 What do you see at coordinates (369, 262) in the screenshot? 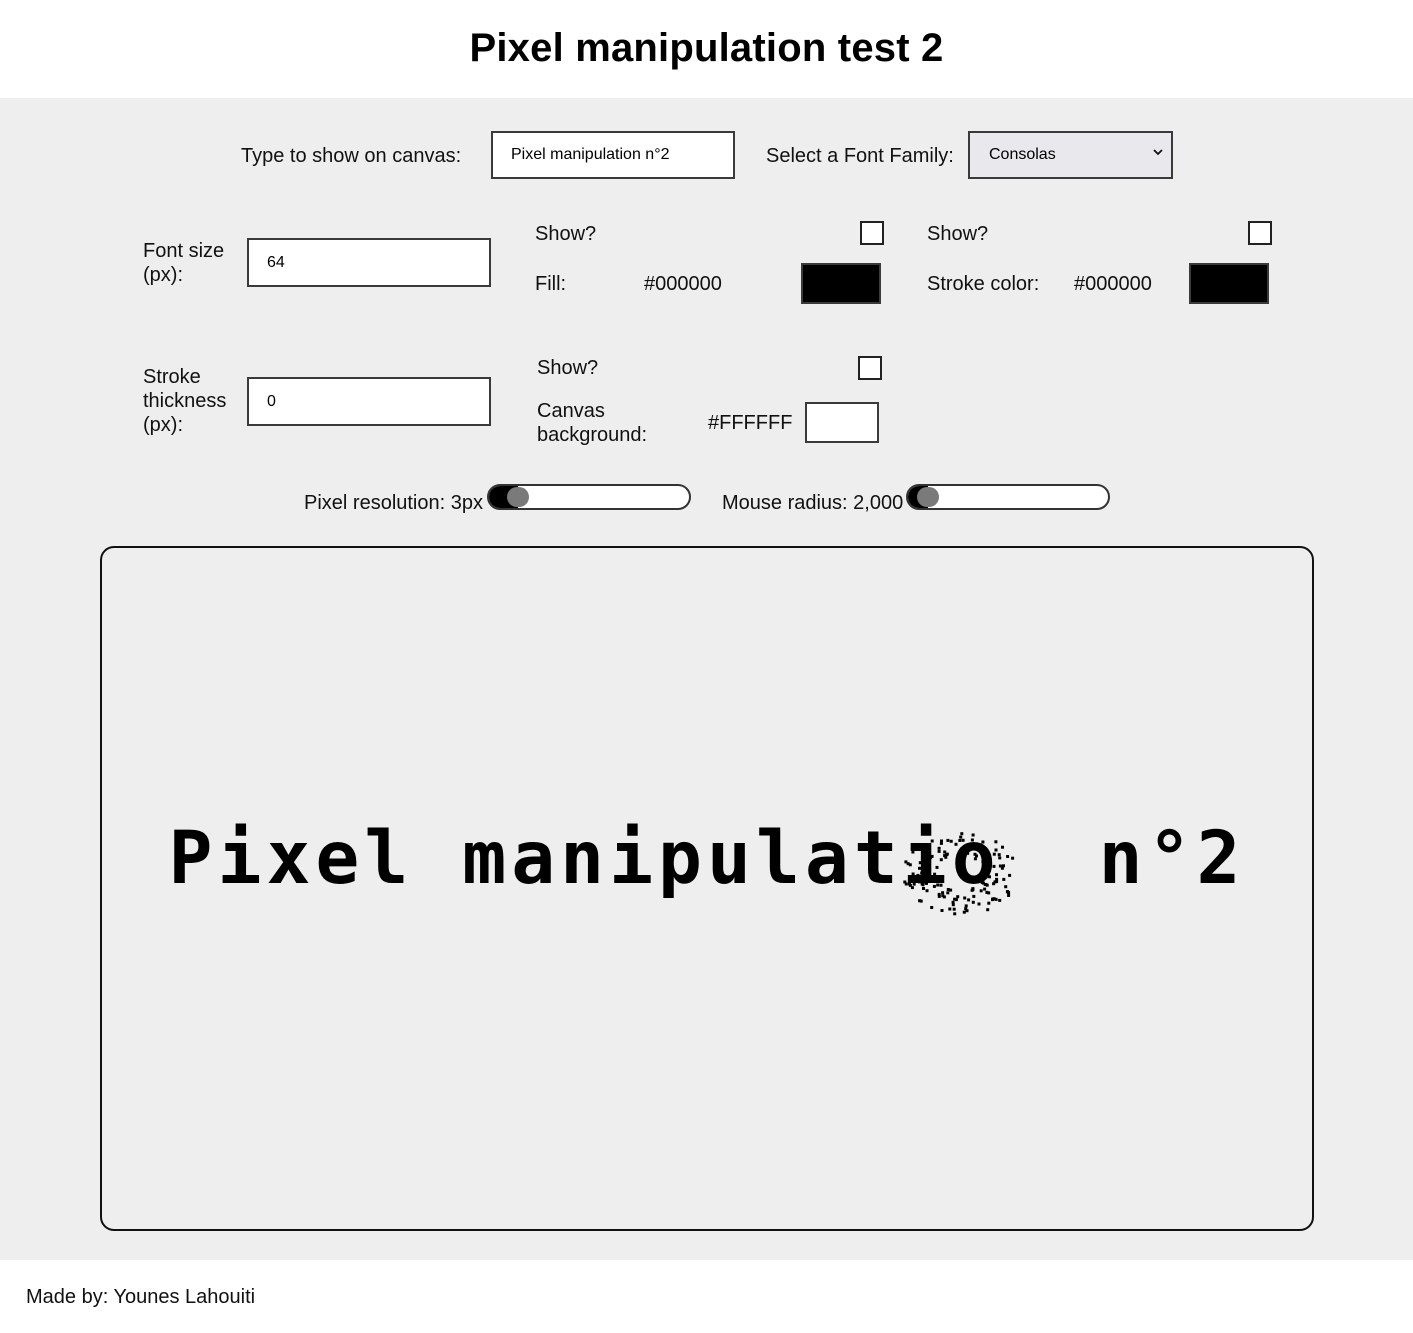
I see `font-size-input` at bounding box center [369, 262].